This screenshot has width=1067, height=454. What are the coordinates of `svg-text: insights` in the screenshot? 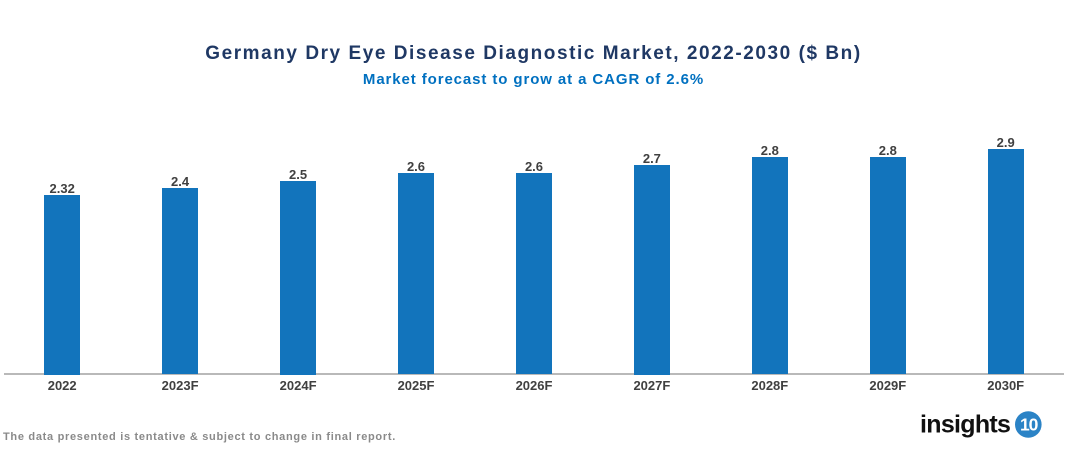 It's located at (965, 425).